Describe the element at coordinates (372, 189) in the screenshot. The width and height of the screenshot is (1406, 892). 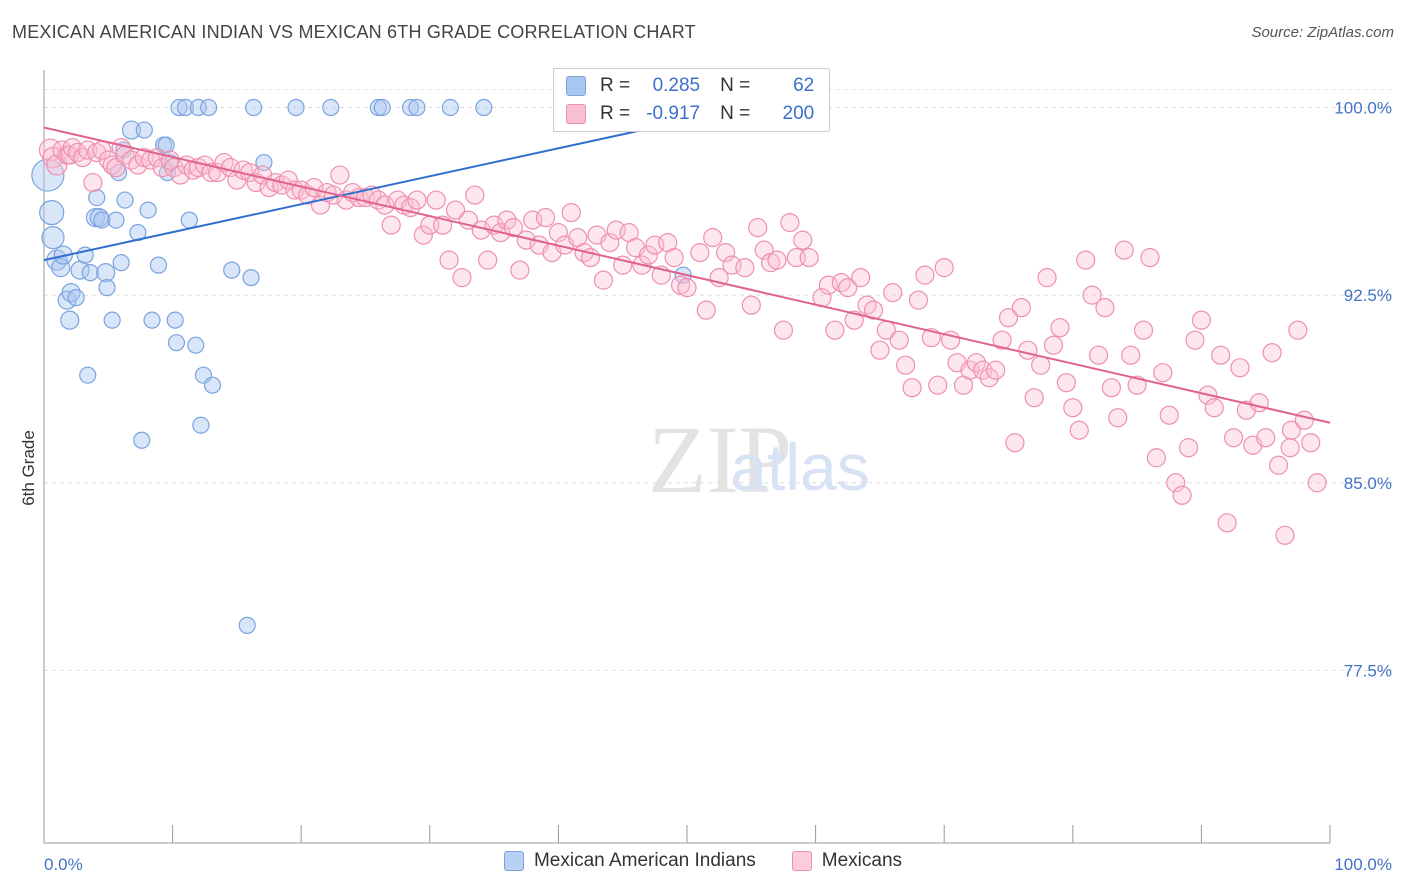
I see `trend-line` at that location.